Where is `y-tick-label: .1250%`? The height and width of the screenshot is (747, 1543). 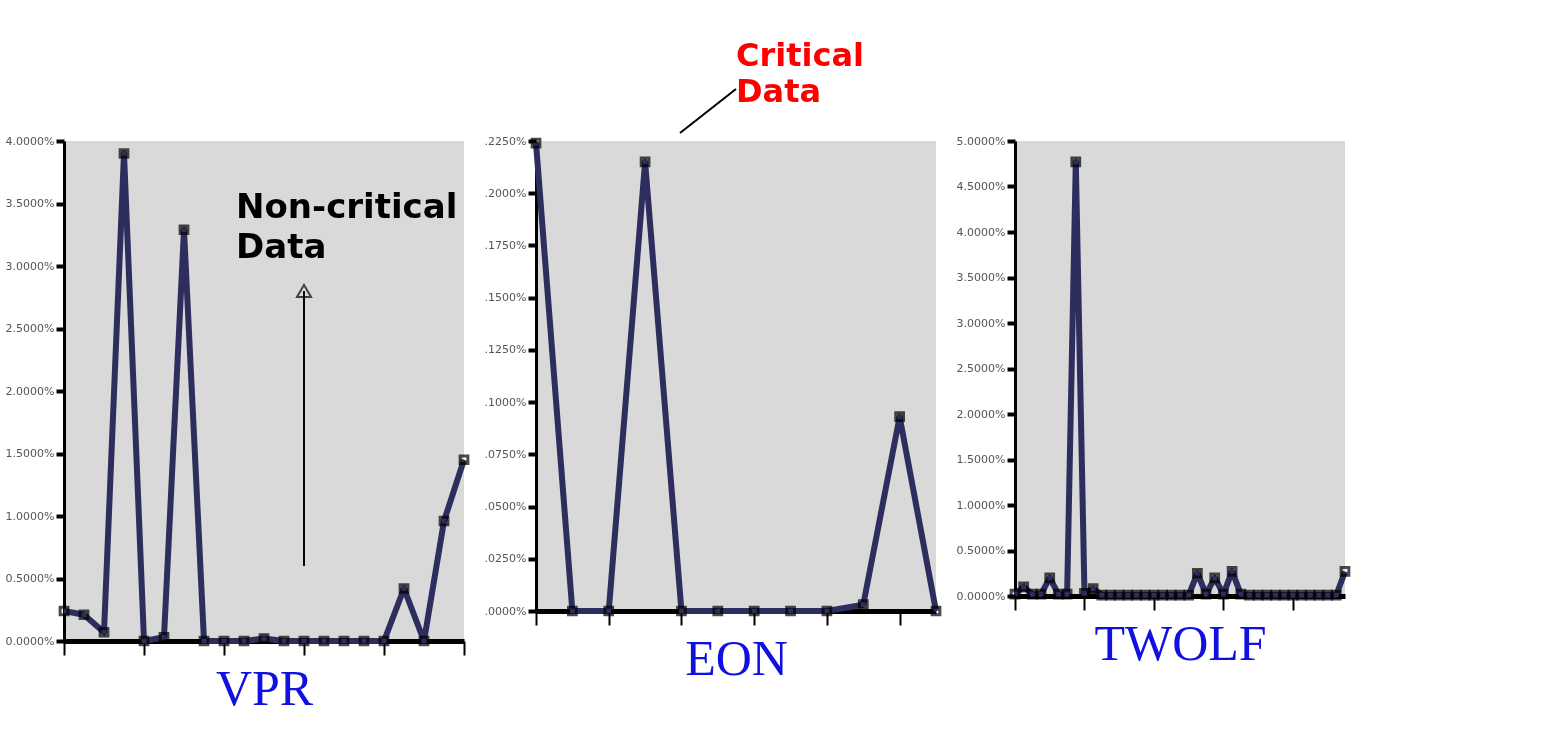
y-tick-label: .1250% is located at coordinates (505, 350).